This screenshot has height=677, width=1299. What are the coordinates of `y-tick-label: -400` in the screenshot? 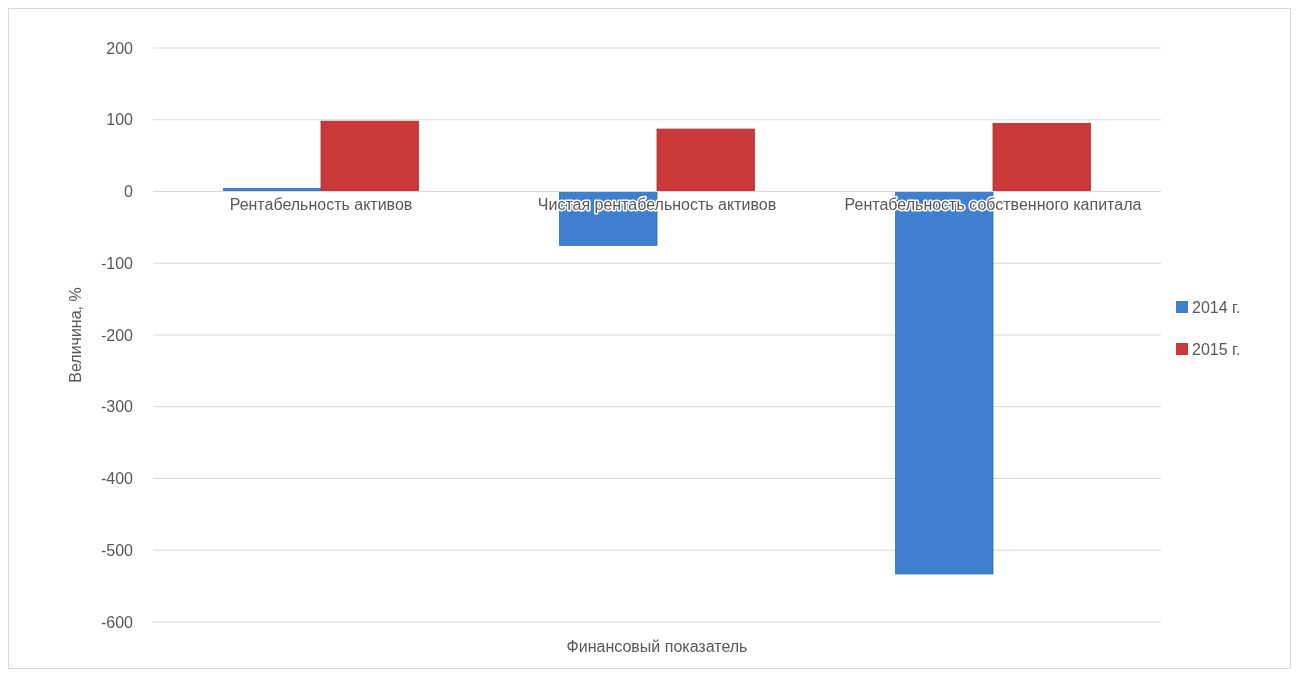 It's located at (117, 479).